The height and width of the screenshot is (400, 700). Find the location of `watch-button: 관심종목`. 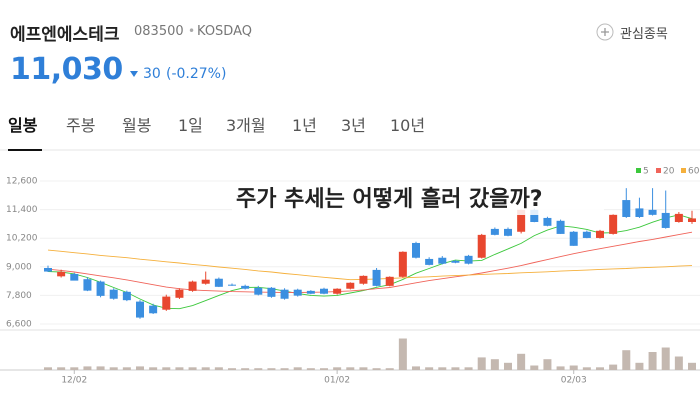

watch-button: 관심종목 is located at coordinates (644, 34).